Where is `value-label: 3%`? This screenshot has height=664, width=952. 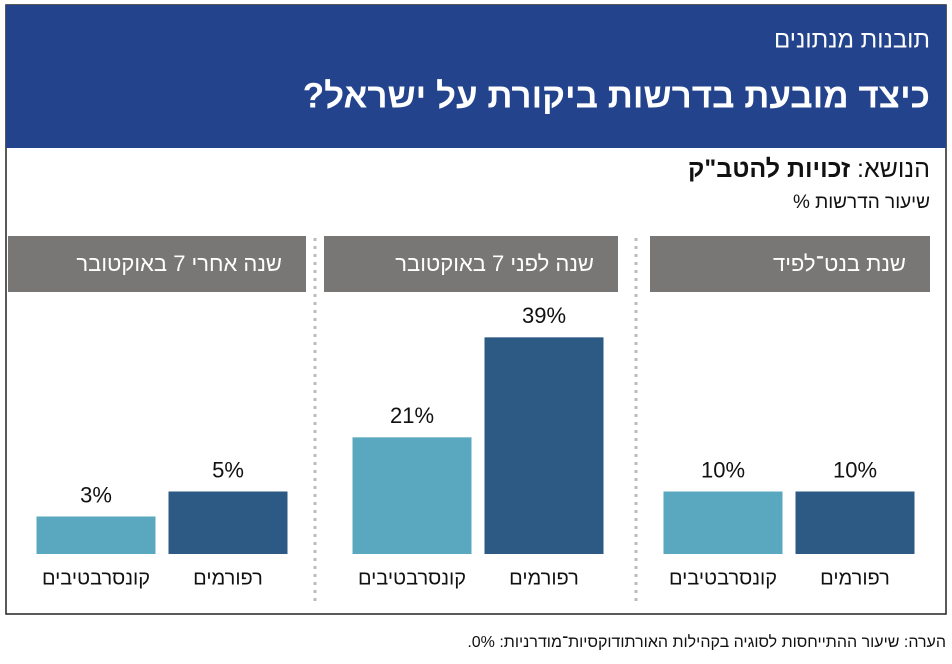 value-label: 3% is located at coordinates (96, 494).